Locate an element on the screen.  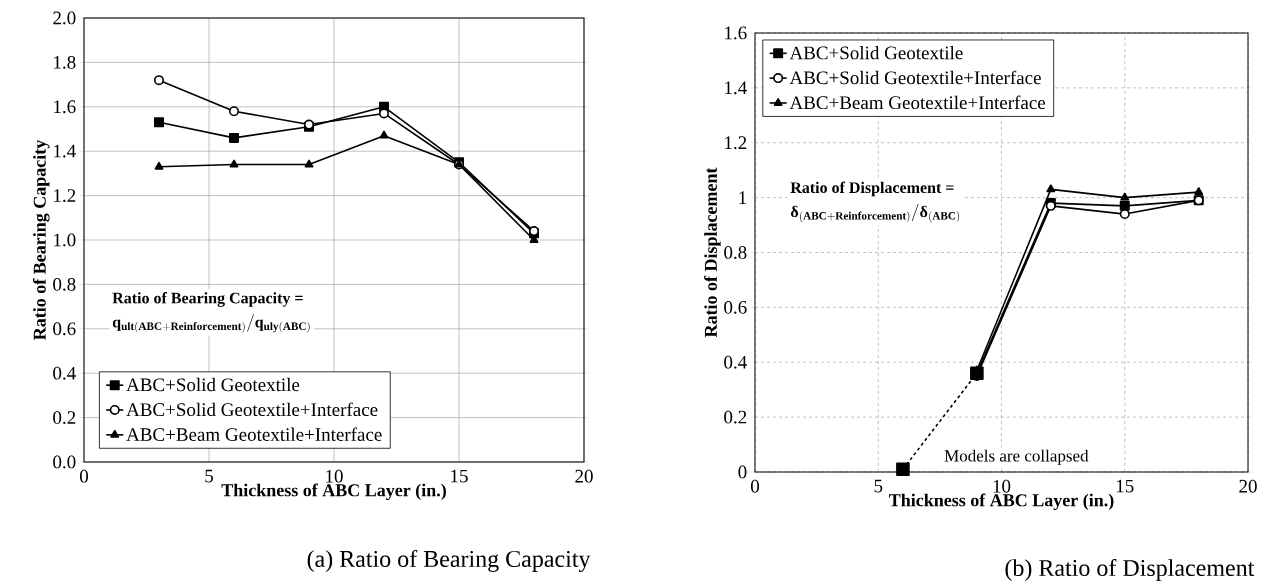
y-tick-label: 1.0 is located at coordinates (65, 240).